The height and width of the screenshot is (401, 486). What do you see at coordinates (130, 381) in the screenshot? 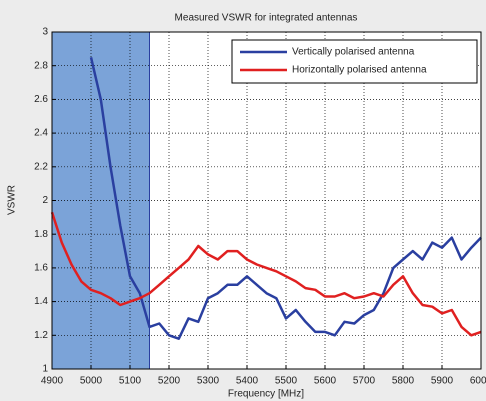
I see `x-tick-label: 5100` at bounding box center [130, 381].